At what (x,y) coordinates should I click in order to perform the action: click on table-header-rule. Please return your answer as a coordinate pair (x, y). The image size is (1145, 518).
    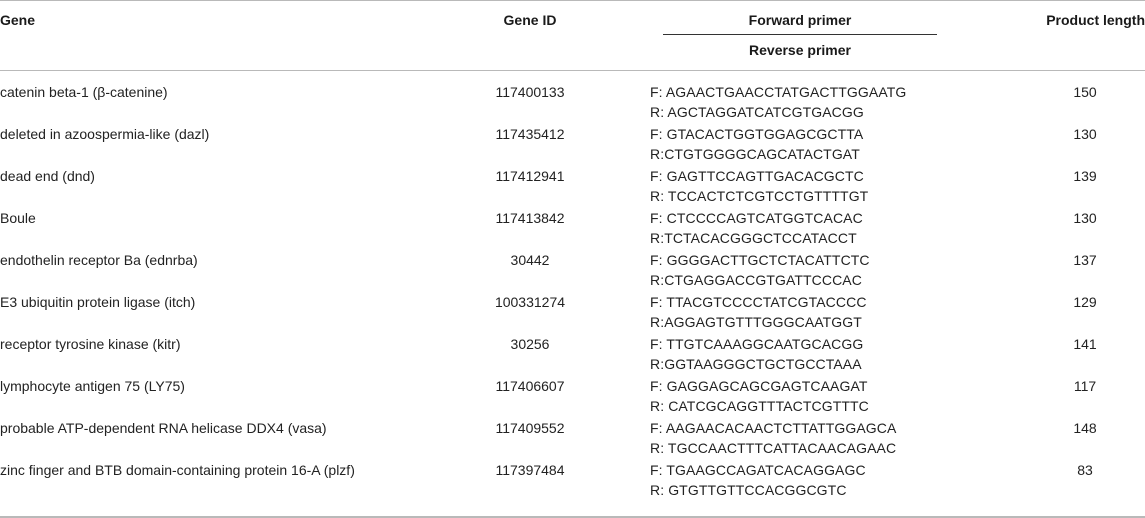
    Looking at the image, I should click on (572, 70).